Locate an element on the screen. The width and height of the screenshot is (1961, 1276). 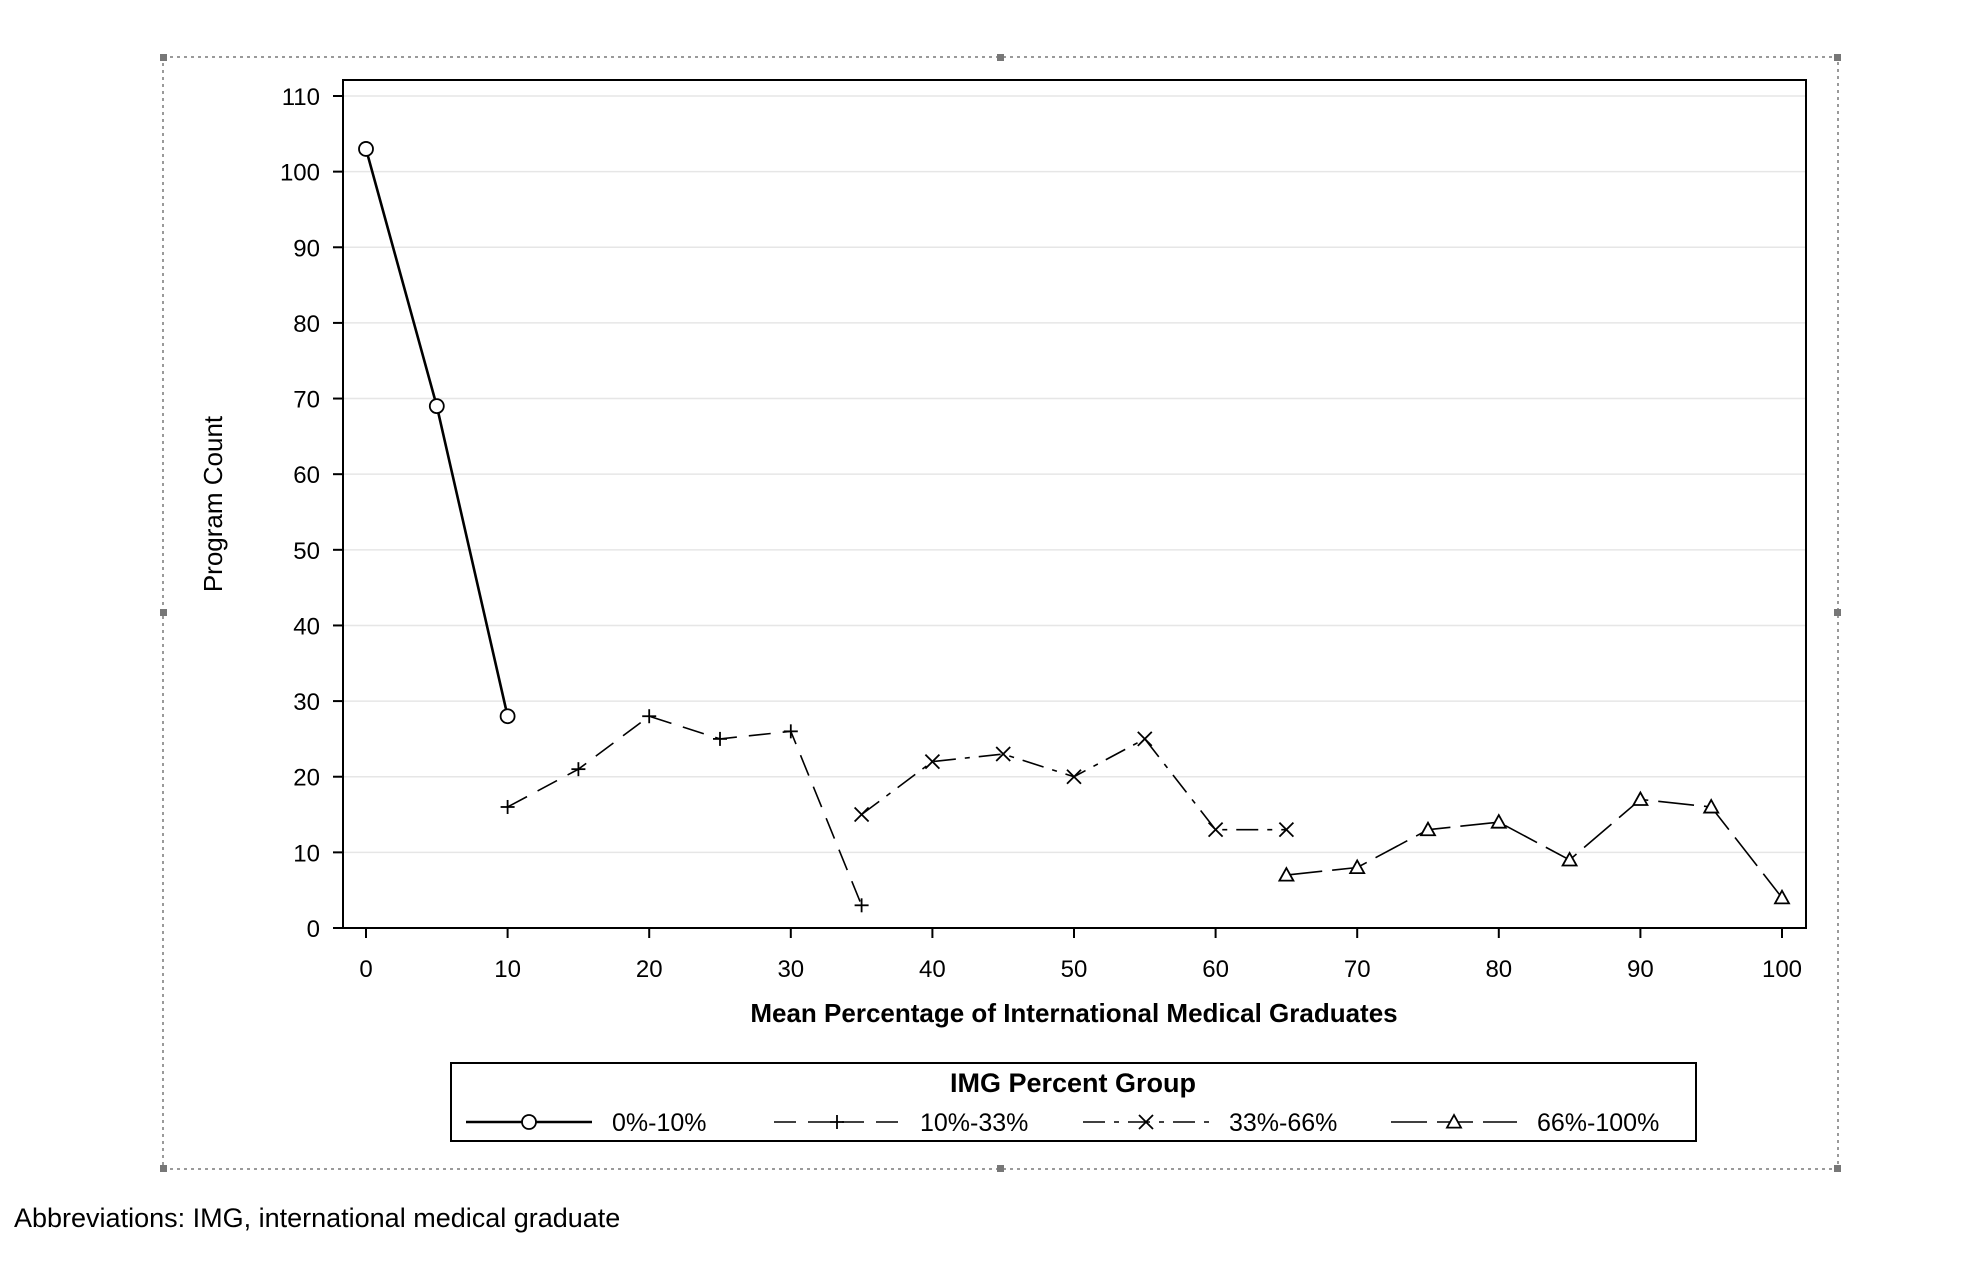
x-tick-label: 0 is located at coordinates (365, 969).